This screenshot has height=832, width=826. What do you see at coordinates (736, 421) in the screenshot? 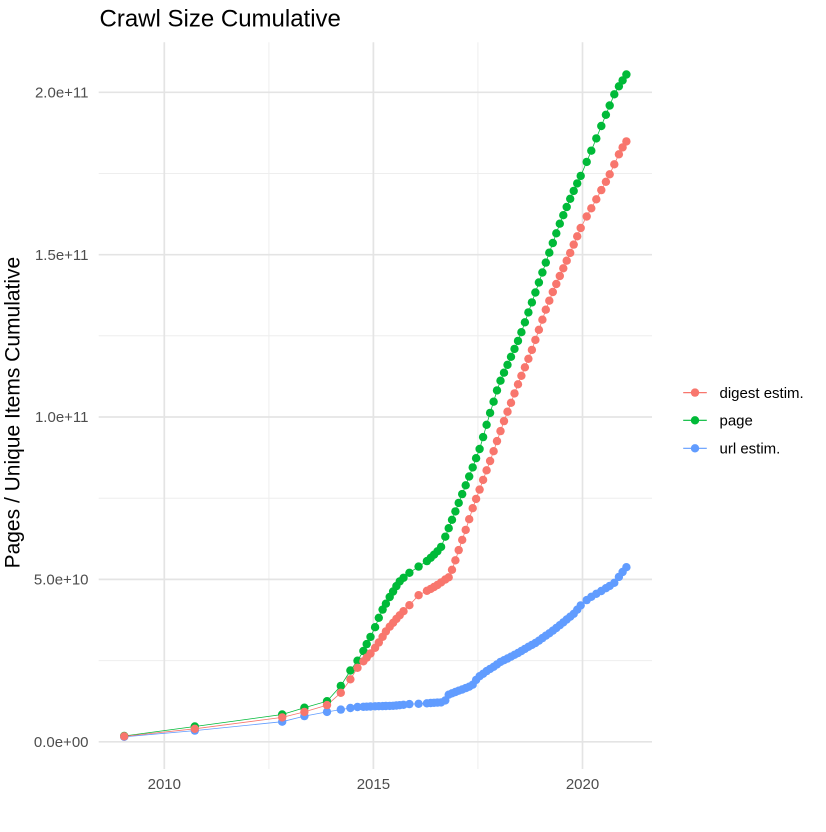
I see `svg-text: page` at bounding box center [736, 421].